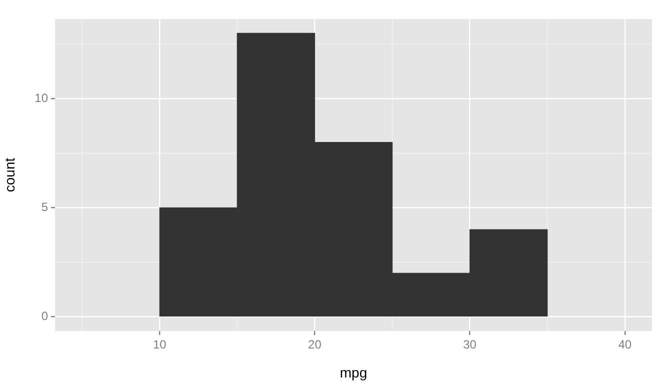 The image size is (672, 384). I want to click on x-tick-label: 30, so click(470, 345).